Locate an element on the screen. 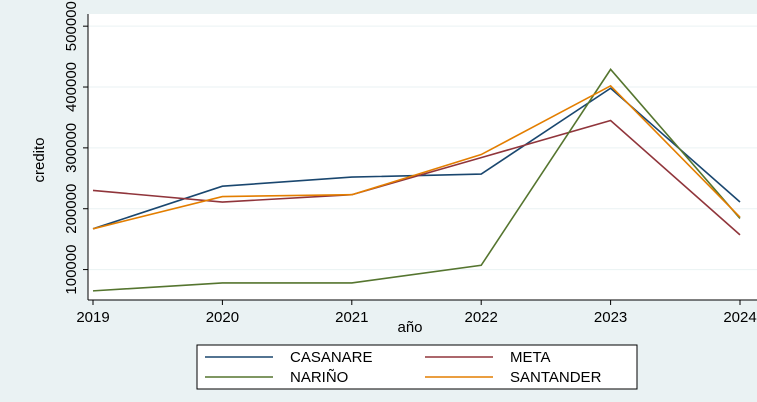 The height and width of the screenshot is (402, 757). x-axis-title: año is located at coordinates (409, 327).